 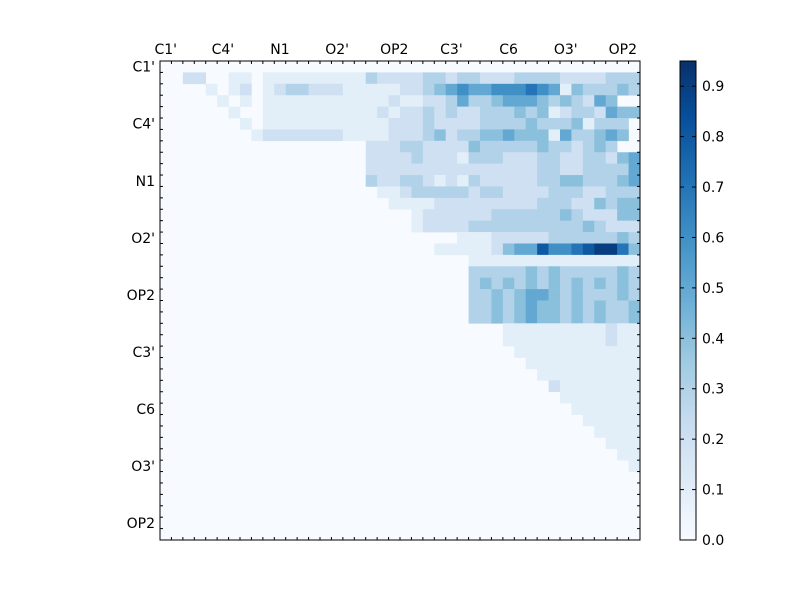 I want to click on colorbar-tick-label: 0.2, so click(x=713, y=440).